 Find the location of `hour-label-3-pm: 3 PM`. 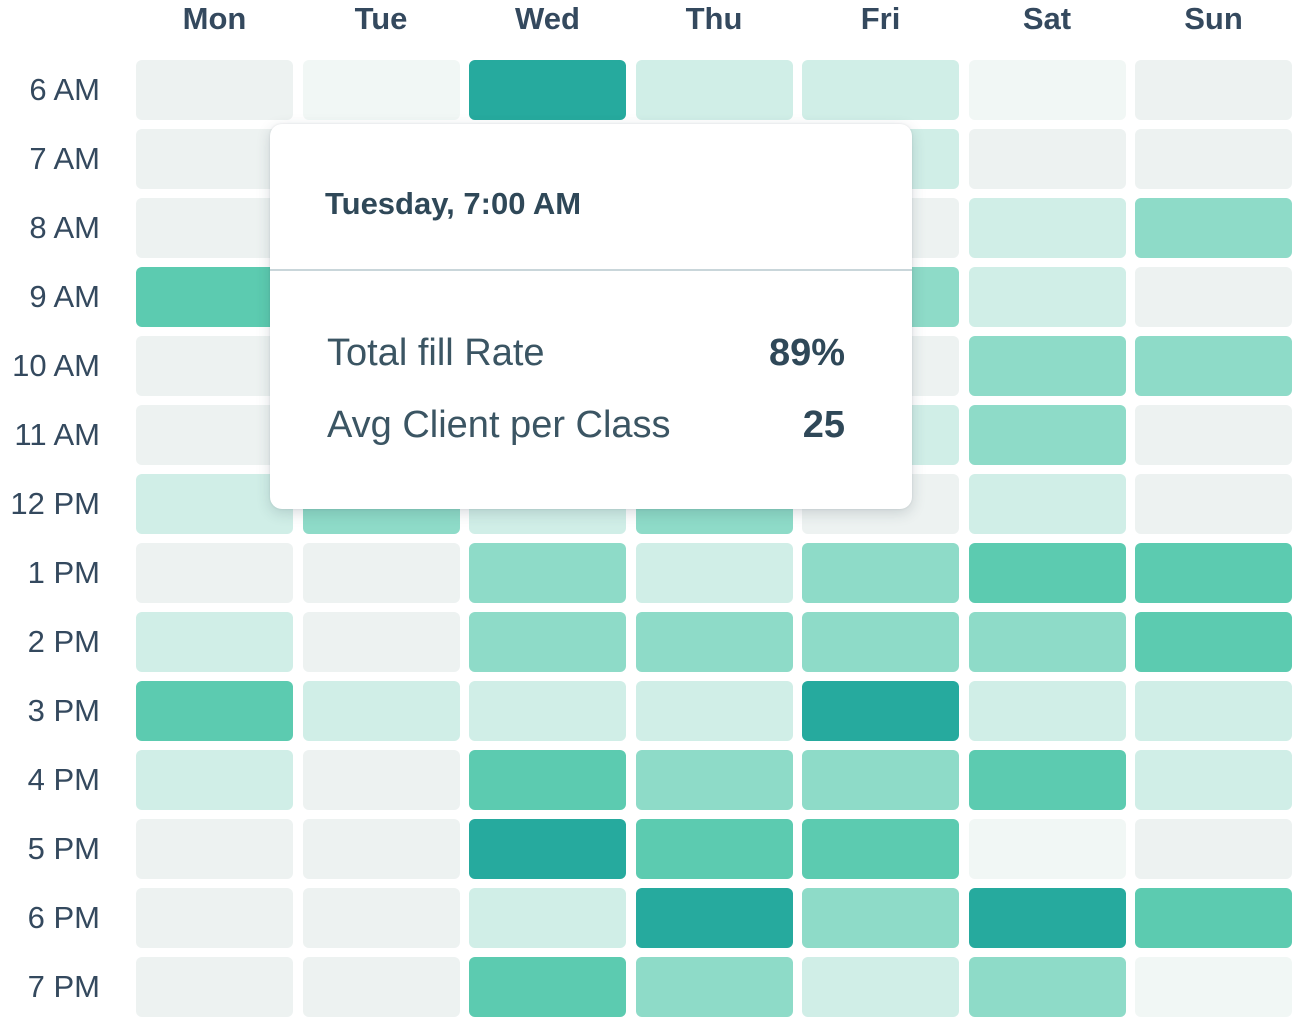

hour-label-3-pm: 3 PM is located at coordinates (63, 710).